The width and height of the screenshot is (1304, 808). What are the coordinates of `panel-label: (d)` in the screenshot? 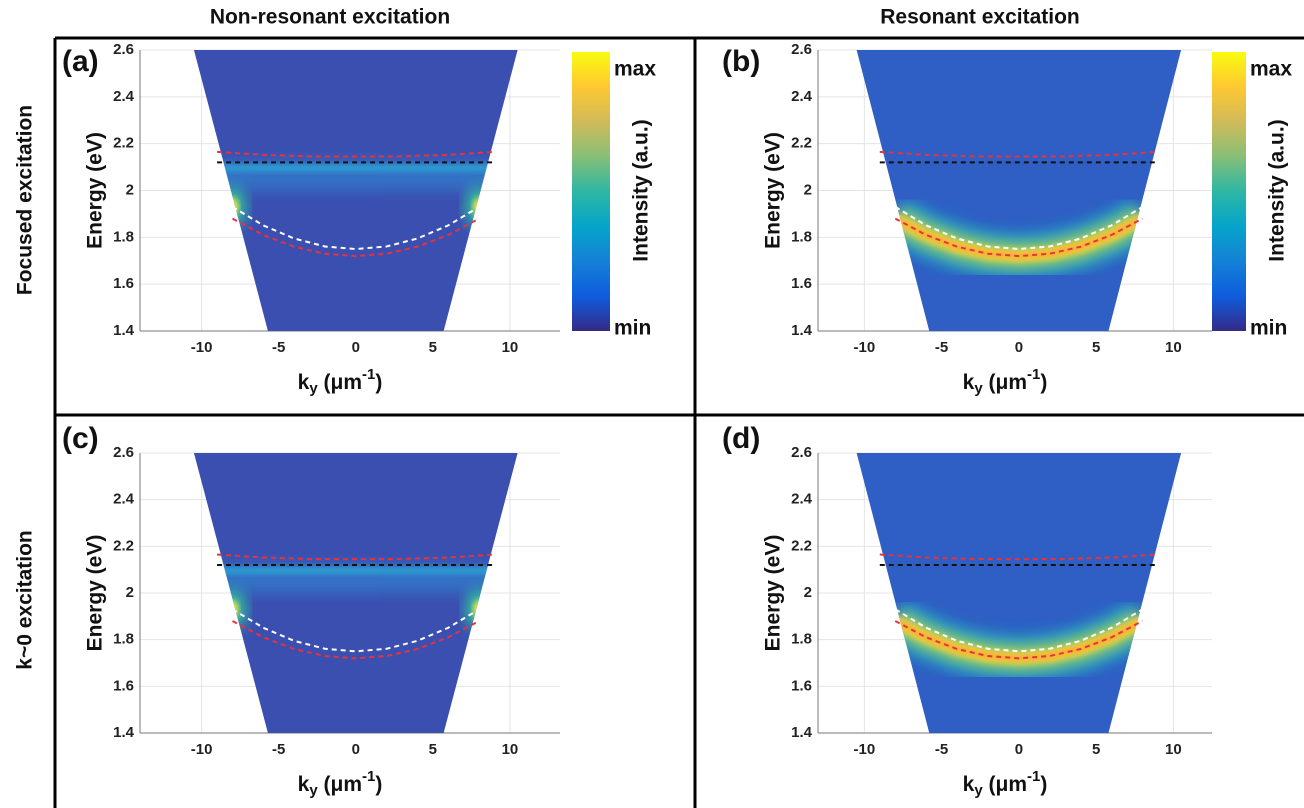 It's located at (741, 438).